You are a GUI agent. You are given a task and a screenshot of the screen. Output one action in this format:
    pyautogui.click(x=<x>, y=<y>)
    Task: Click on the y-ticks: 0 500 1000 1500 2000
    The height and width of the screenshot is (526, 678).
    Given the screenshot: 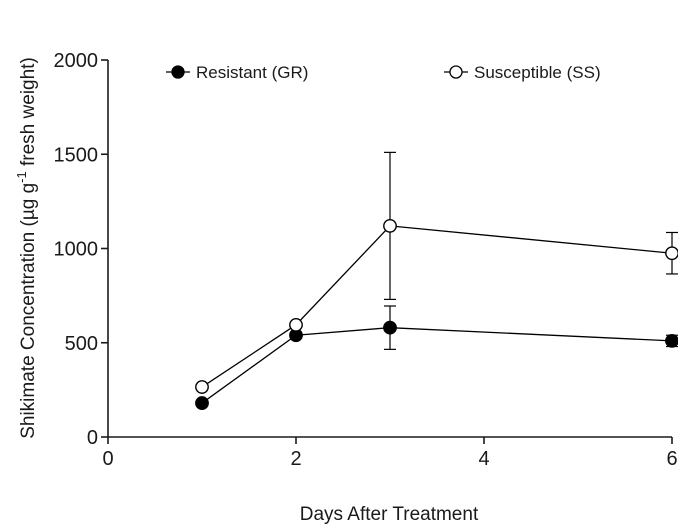 What is the action you would take?
    pyautogui.click(x=81, y=249)
    